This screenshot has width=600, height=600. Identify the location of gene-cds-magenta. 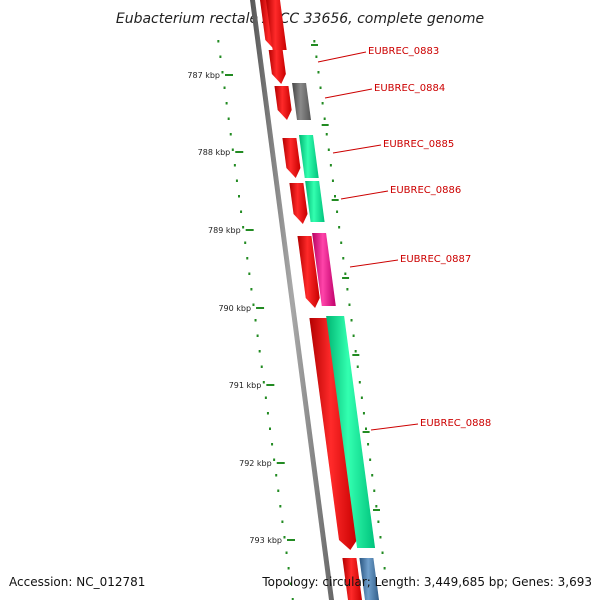
(324, 269).